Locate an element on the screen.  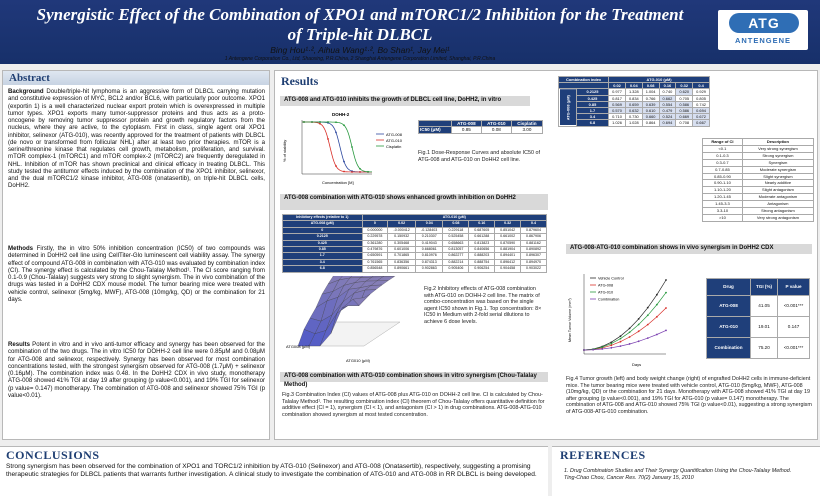
ci-range-row-cell: Antagonism is located at coordinates (778, 204).